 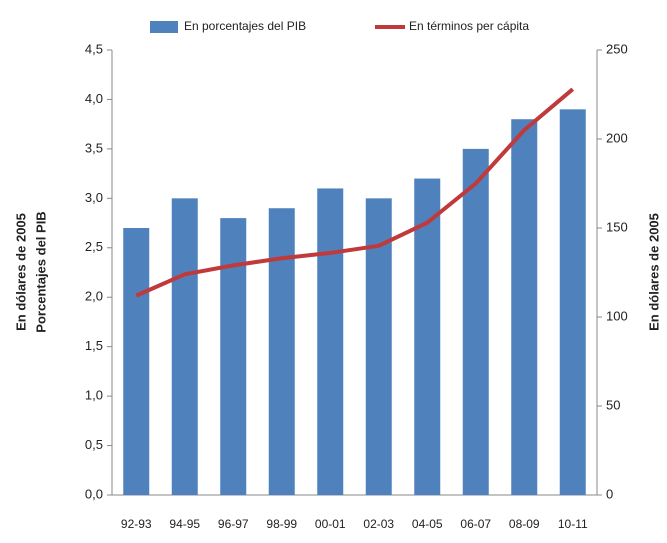 I want to click on y-tick-label: 0,0, so click(x=94, y=493).